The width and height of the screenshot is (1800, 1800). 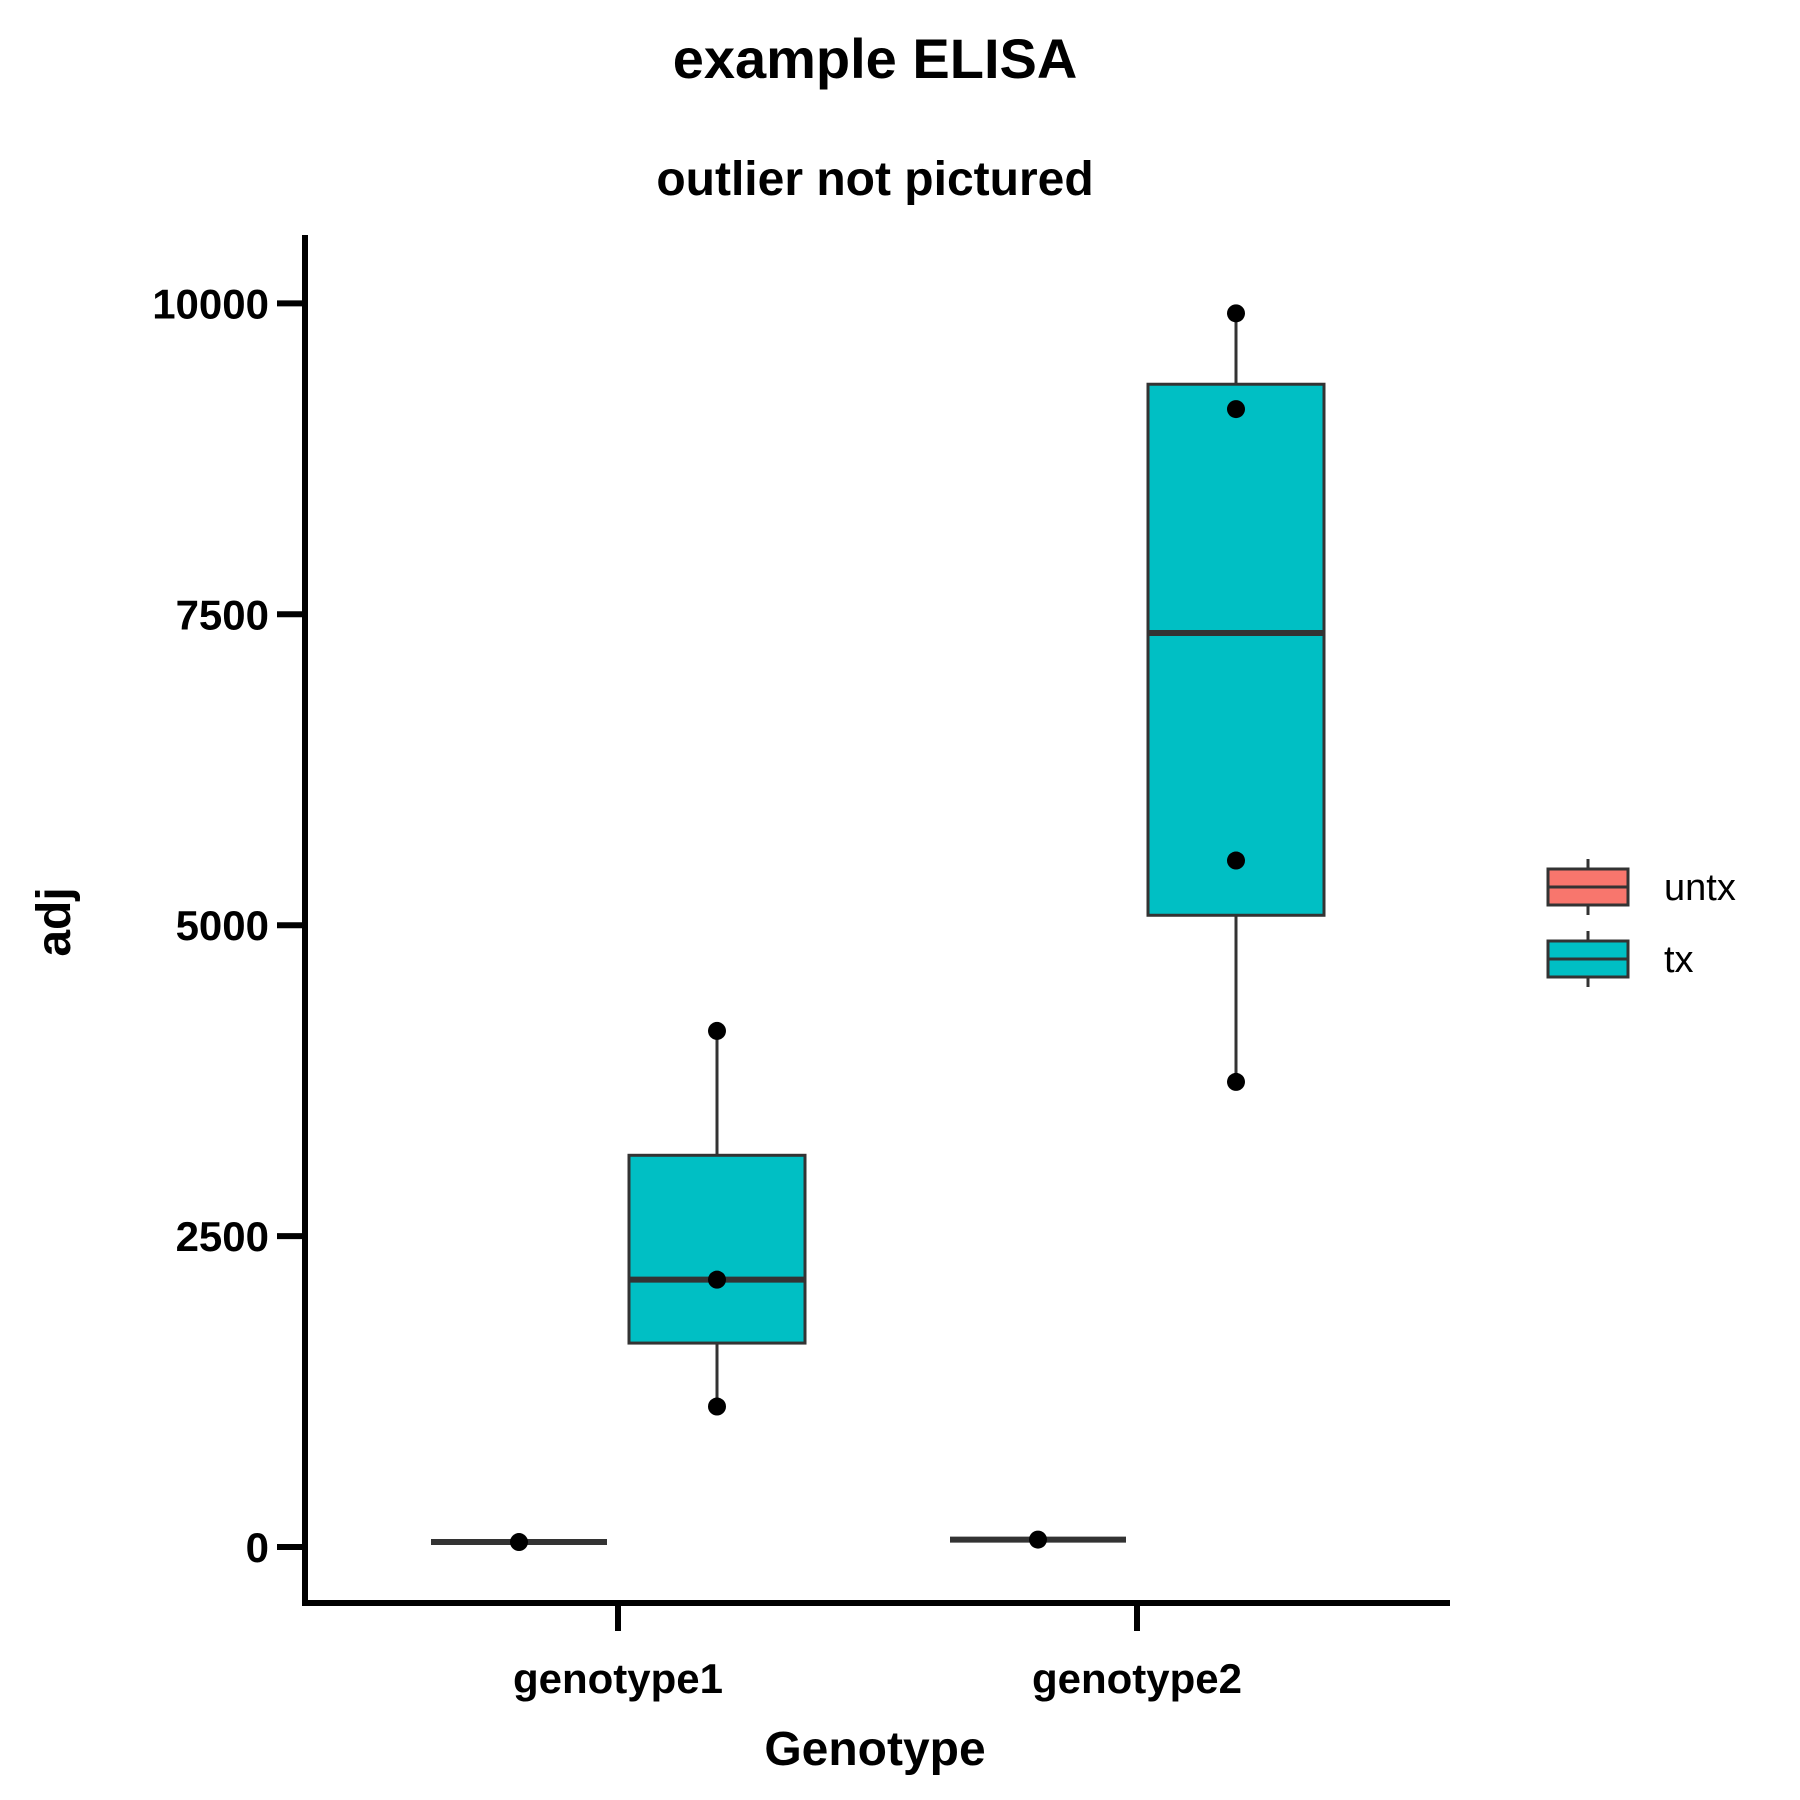 I want to click on y-tick-label: 2500, so click(x=222, y=1236).